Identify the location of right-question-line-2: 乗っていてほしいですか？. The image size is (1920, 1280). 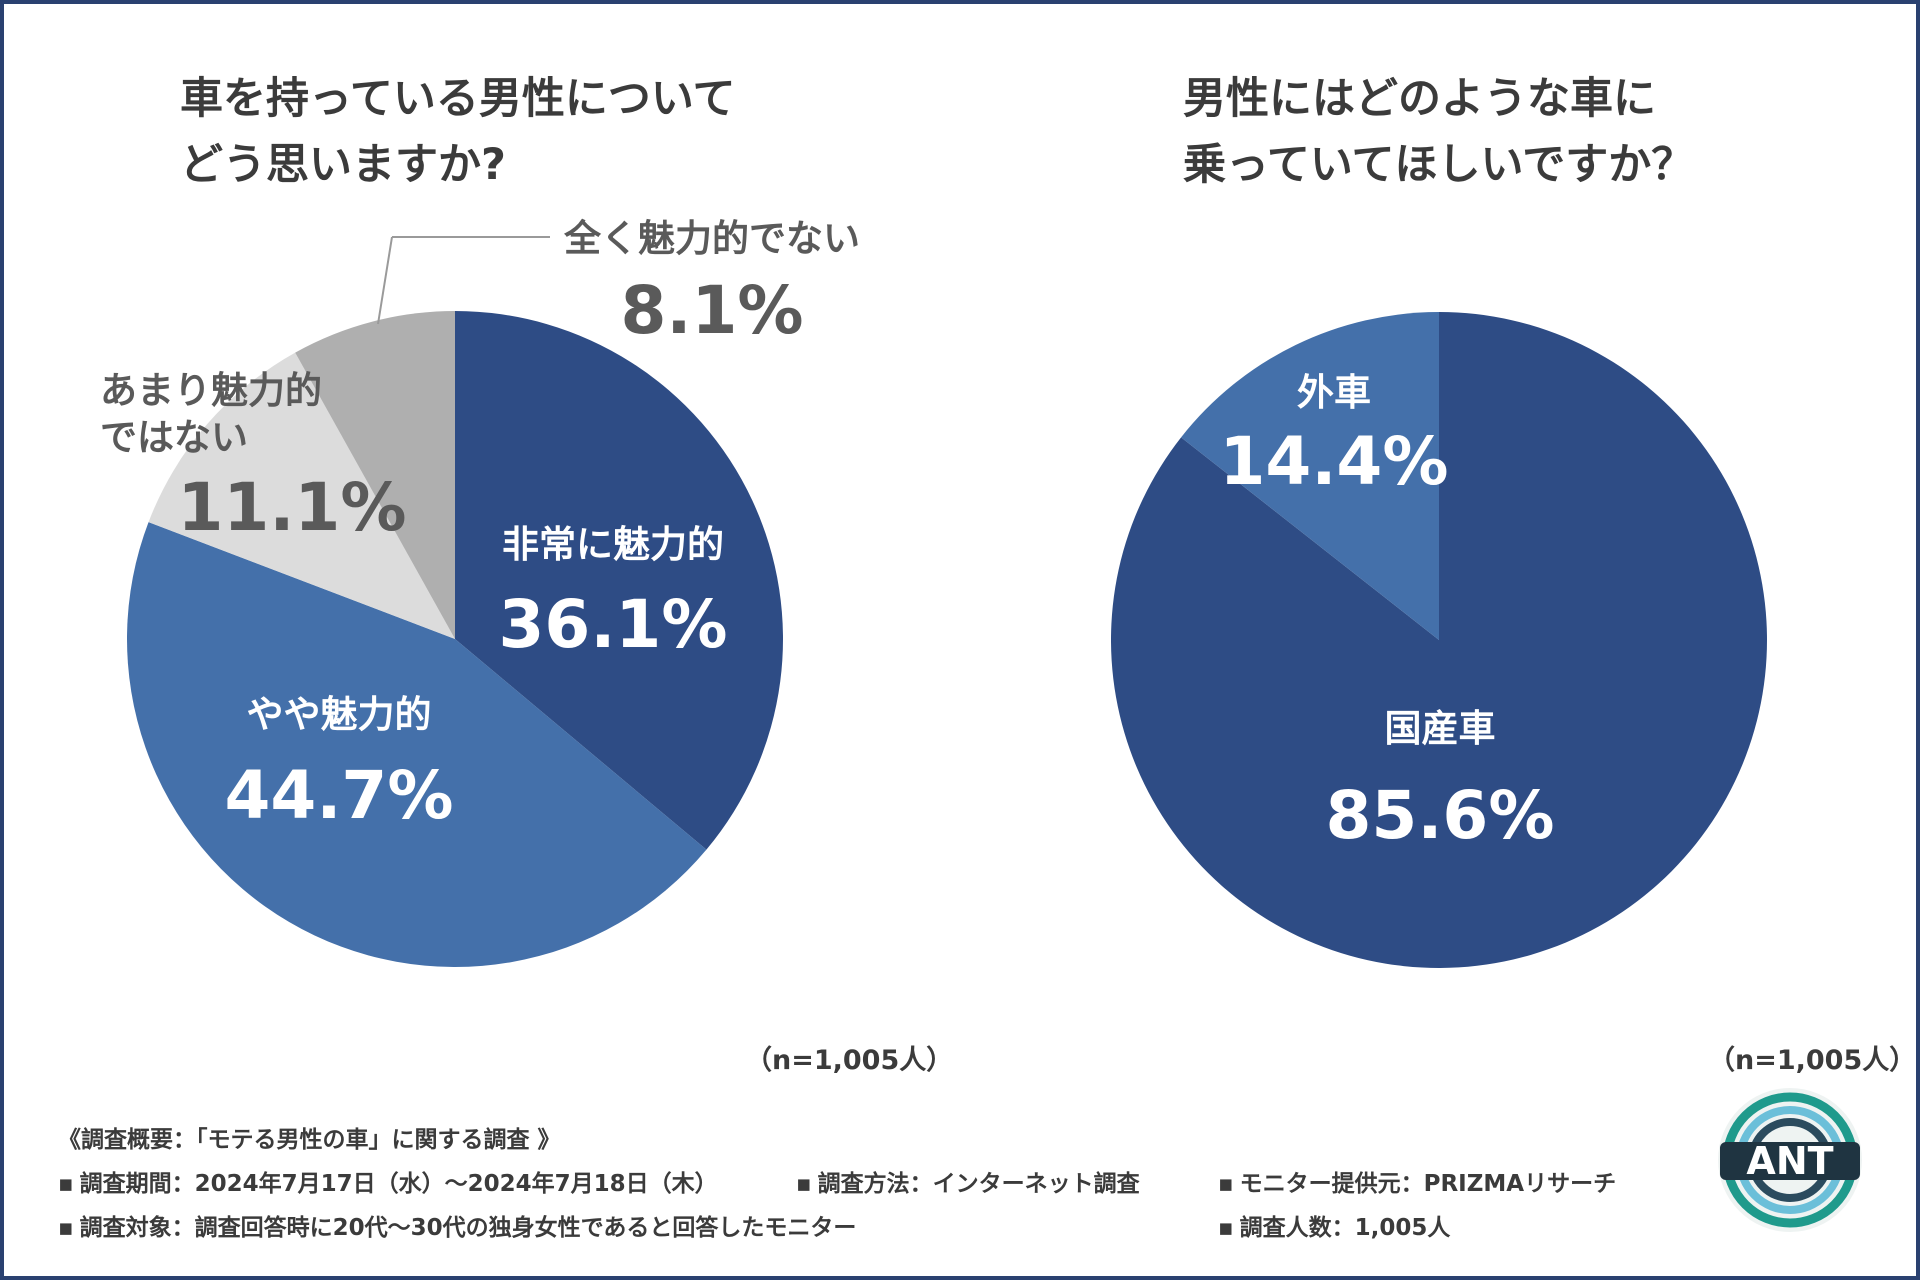
(1439, 165).